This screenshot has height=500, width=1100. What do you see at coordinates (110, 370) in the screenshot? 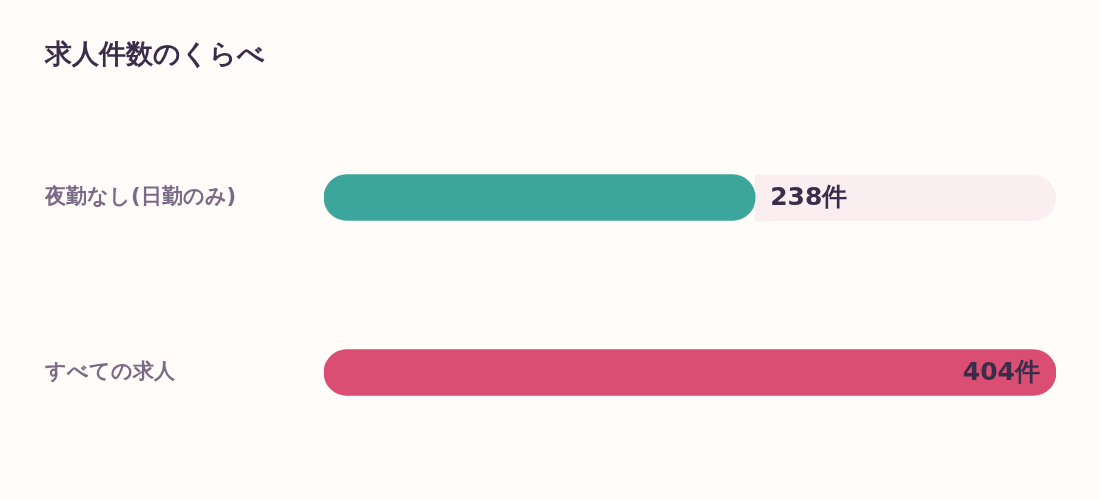
I see `y-tick-label: すべての求人` at bounding box center [110, 370].